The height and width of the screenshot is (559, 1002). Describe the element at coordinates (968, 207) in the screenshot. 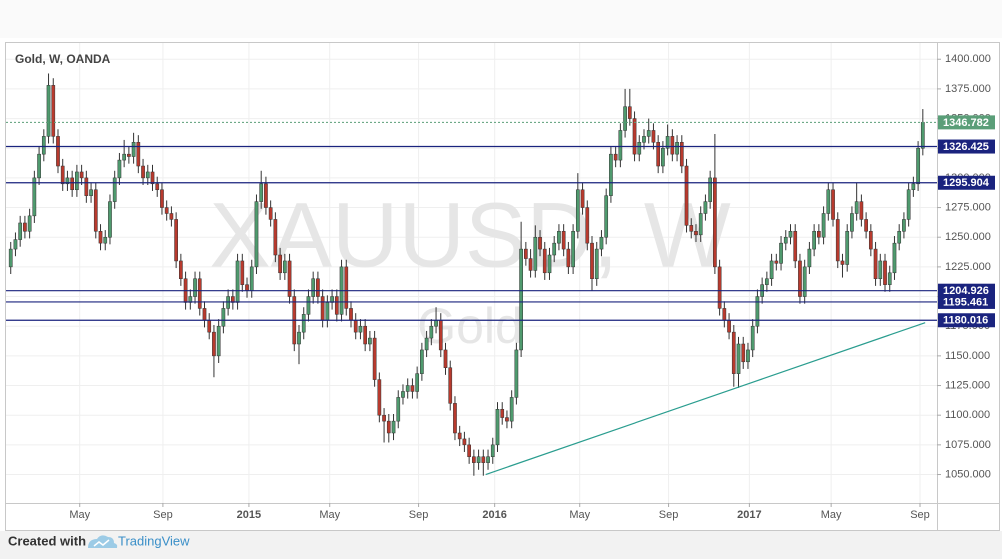

I see `y-tick-label: 1275.000` at that location.